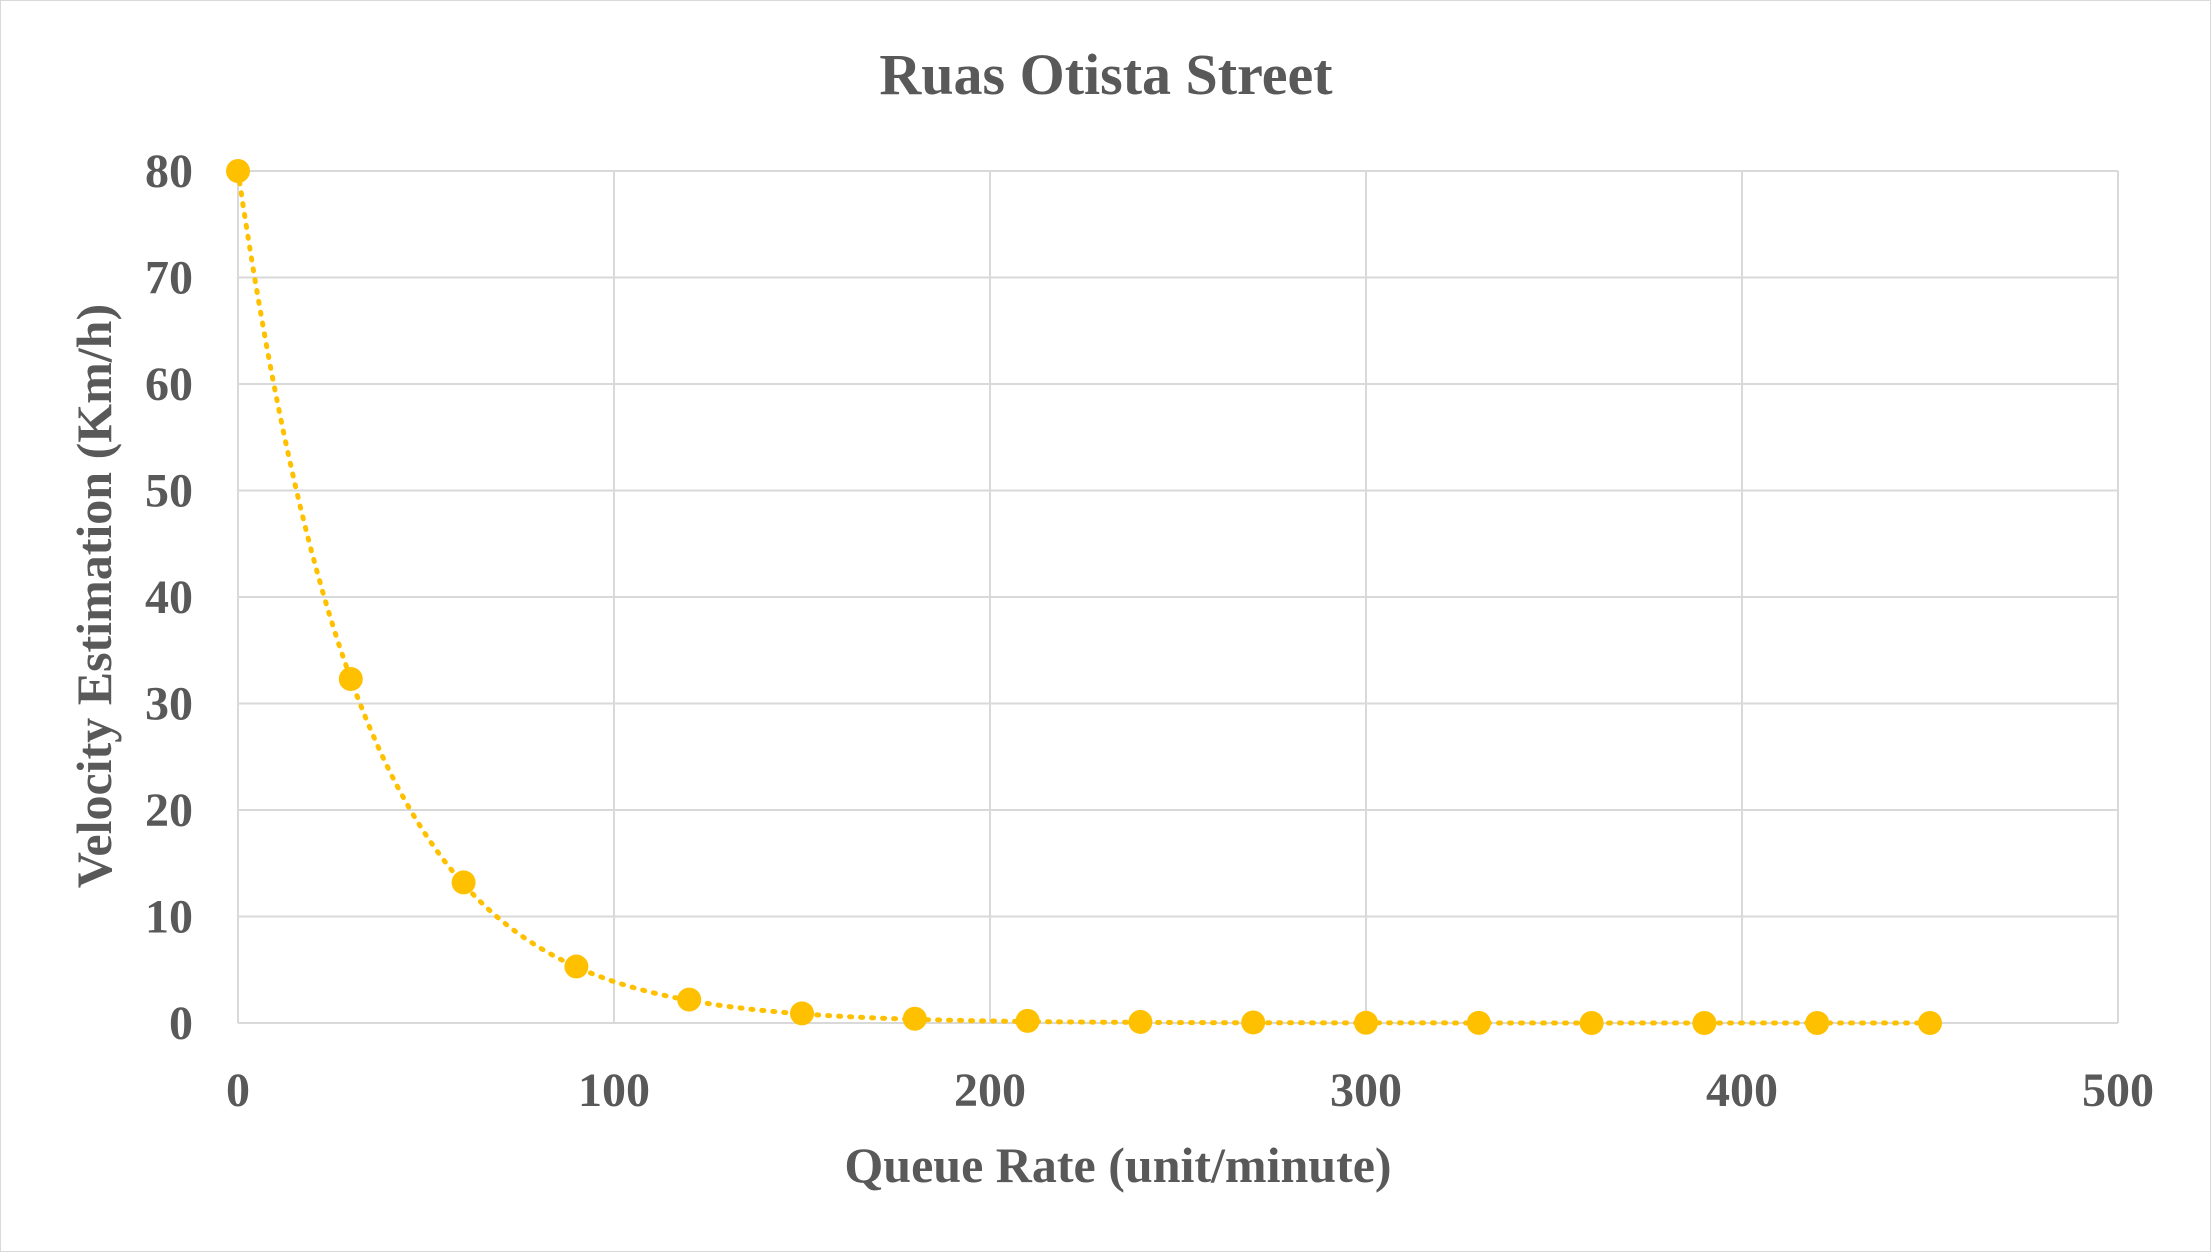 Image resolution: width=2211 pixels, height=1253 pixels. What do you see at coordinates (169, 171) in the screenshot?
I see `y-tick-label: 80` at bounding box center [169, 171].